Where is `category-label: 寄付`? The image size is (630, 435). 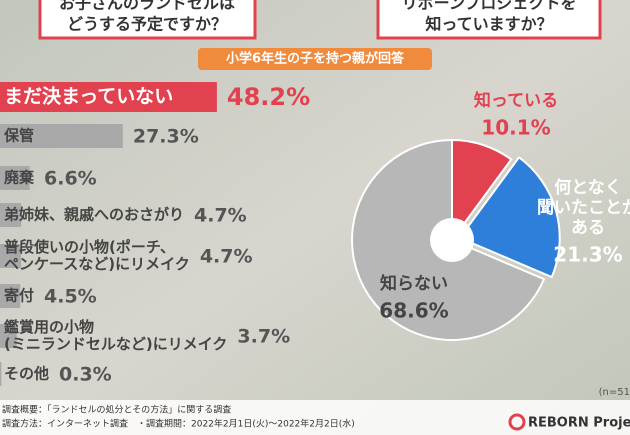
category-label: 寄付 is located at coordinates (19, 296).